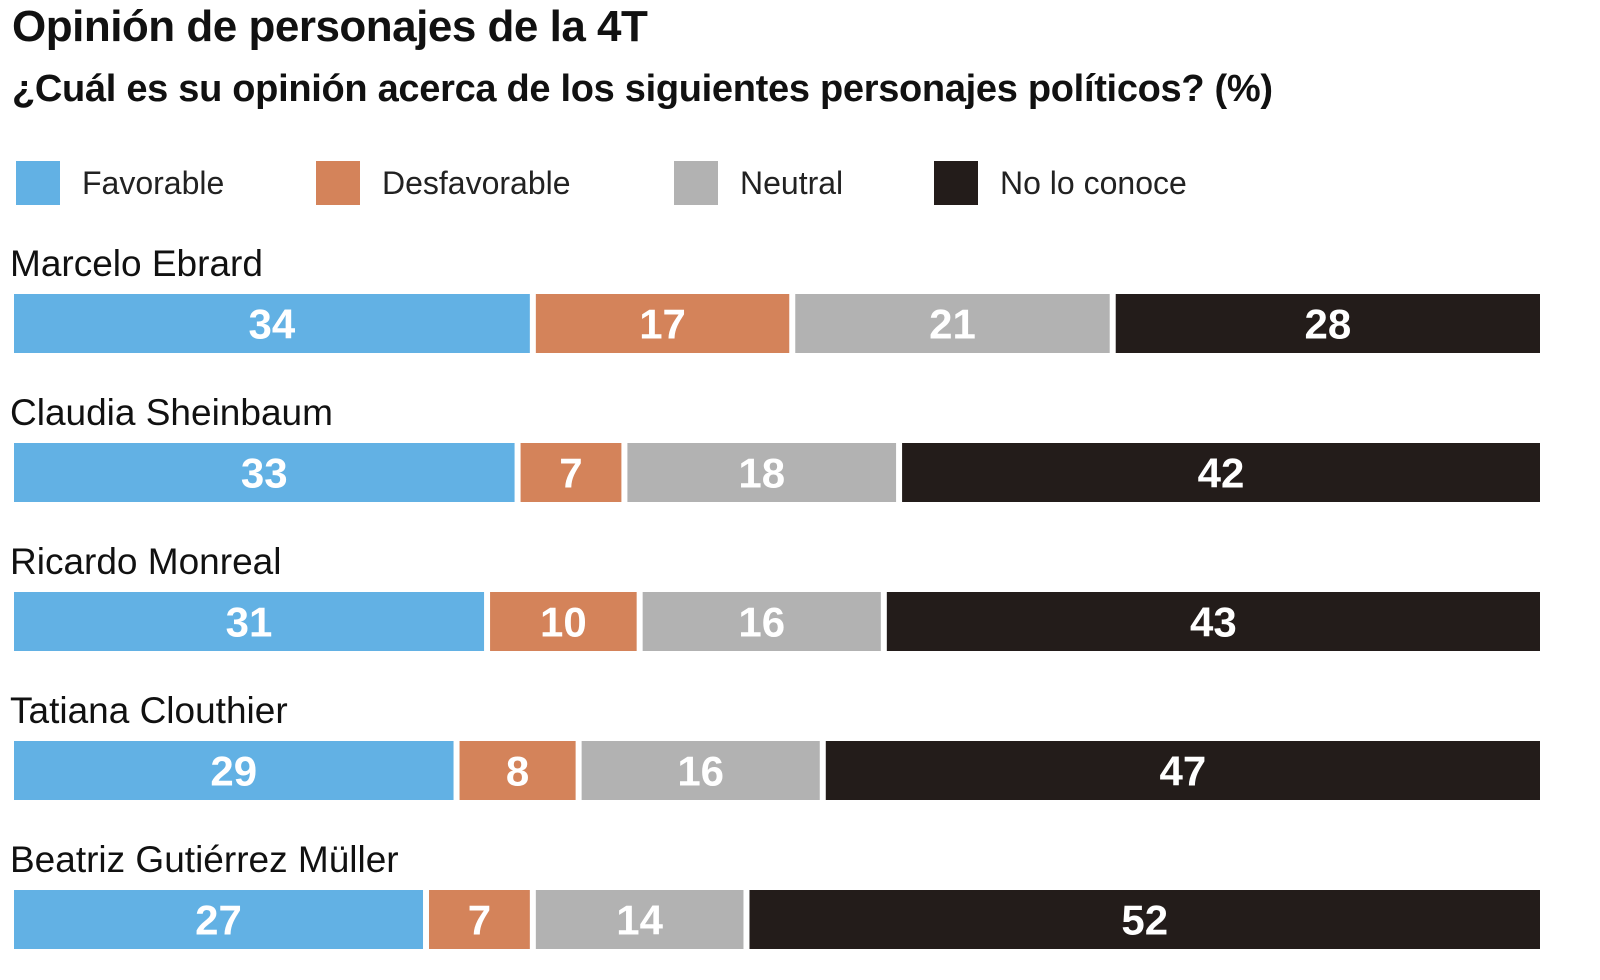 The image size is (1600, 980). Describe the element at coordinates (145, 561) in the screenshot. I see `category-label: Ricardo Monreal` at that location.